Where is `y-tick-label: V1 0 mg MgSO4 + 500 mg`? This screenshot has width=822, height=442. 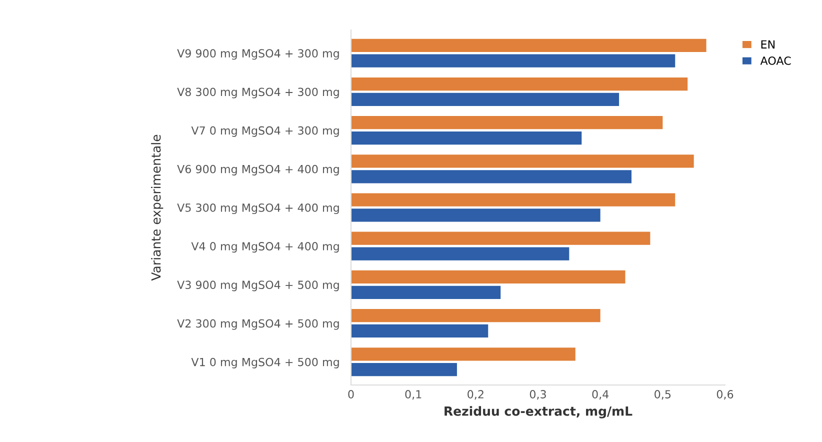
y-tick-label: V1 0 mg MgSO4 + 500 mg is located at coordinates (265, 363).